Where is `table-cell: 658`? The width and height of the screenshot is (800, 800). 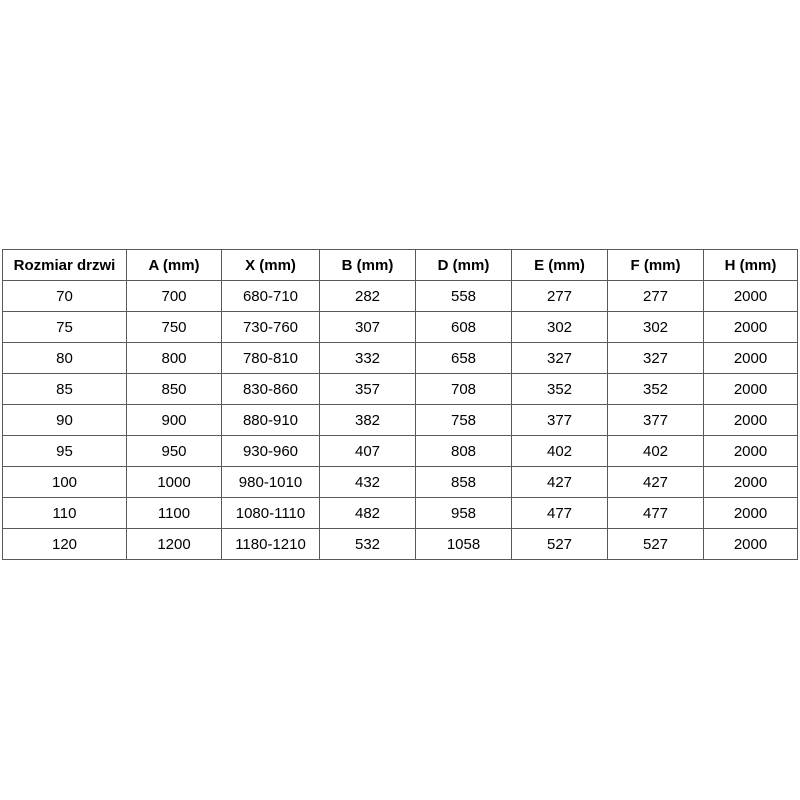
table-cell: 658 is located at coordinates (463, 358).